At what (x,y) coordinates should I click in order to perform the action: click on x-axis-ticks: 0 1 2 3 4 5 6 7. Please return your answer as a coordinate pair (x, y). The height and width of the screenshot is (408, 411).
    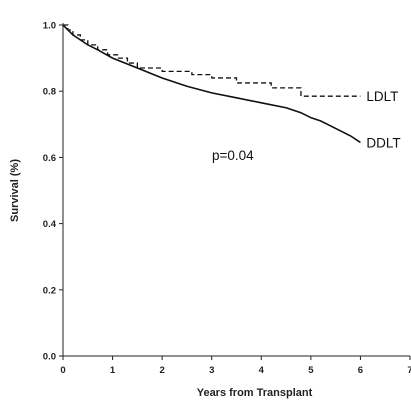
    Looking at the image, I should click on (235, 366).